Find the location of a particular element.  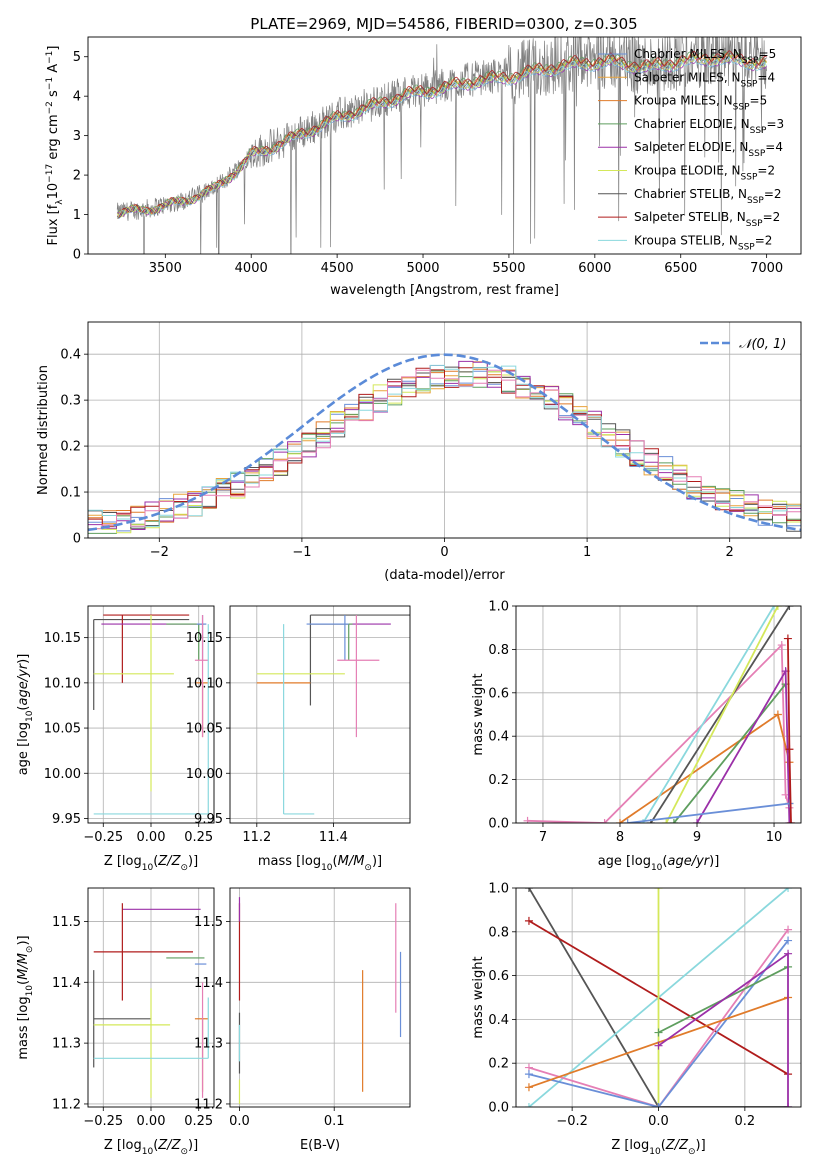

y-tick-label: 9.95 is located at coordinates (66, 819).